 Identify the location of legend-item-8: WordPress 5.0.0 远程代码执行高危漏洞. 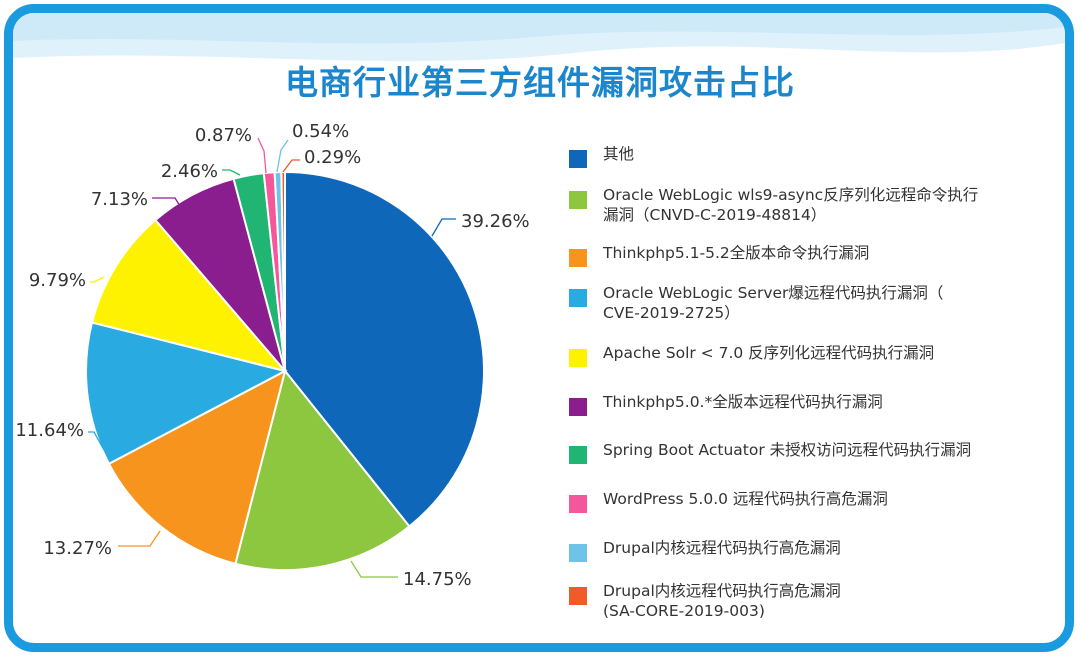
(804, 501).